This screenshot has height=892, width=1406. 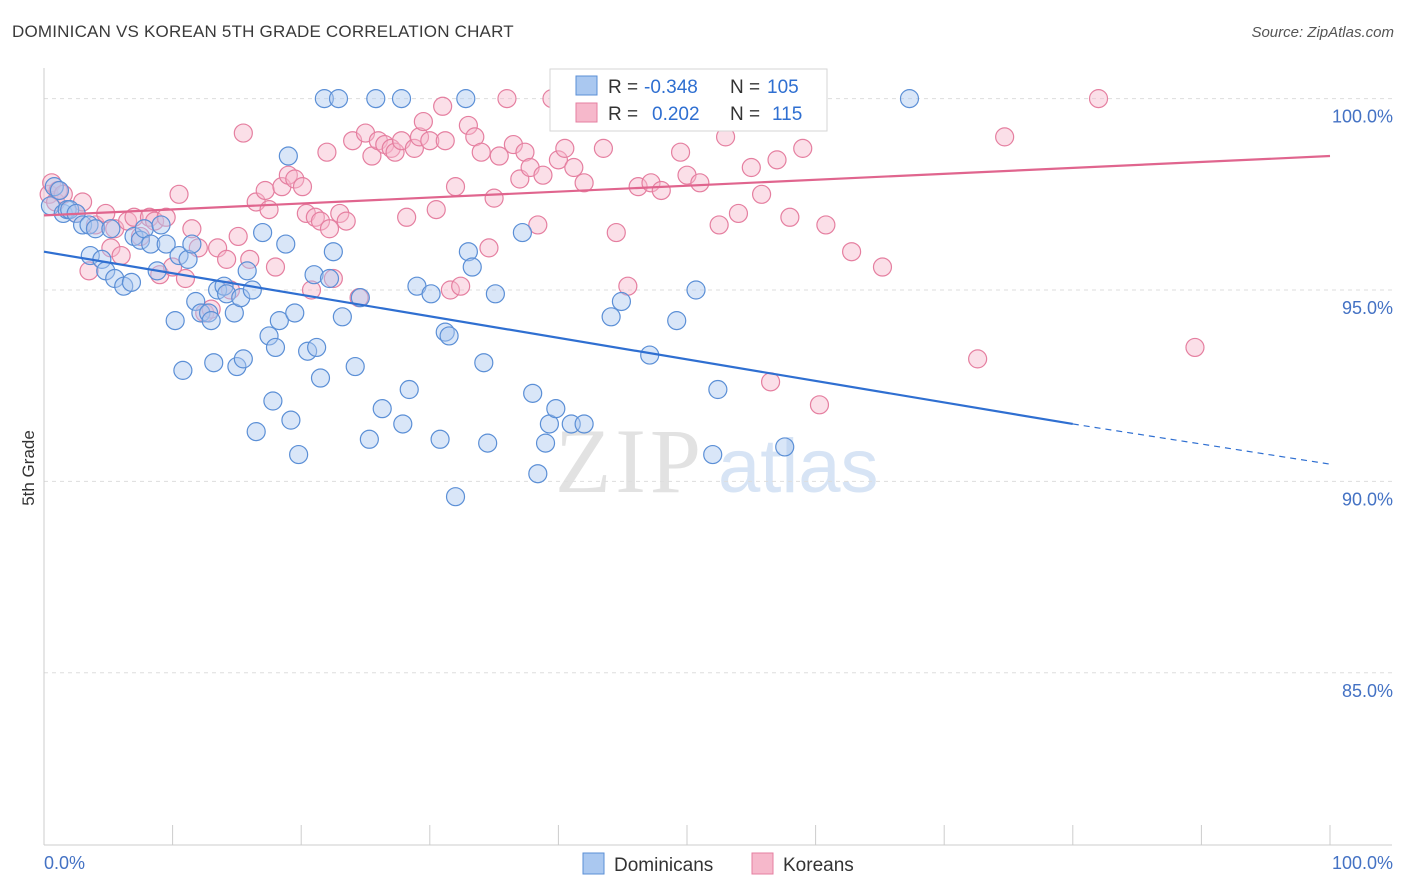 I want to click on watermark-atlas: atlas, so click(x=798, y=466).